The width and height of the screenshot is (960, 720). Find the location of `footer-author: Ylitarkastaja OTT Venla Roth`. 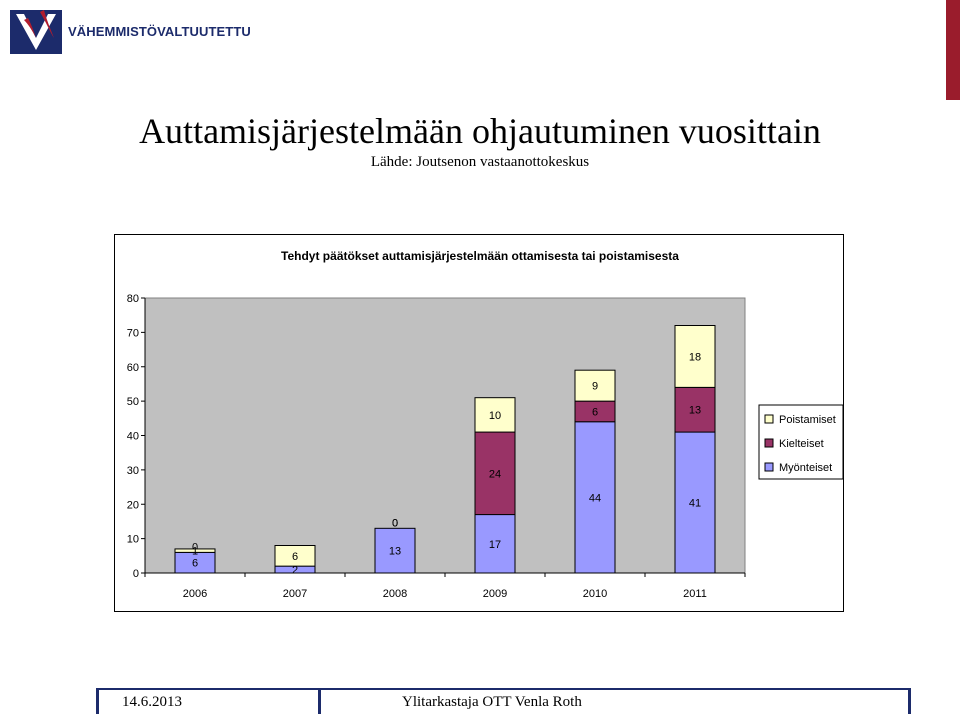

footer-author: Ylitarkastaja OTT Venla Roth is located at coordinates (492, 702).